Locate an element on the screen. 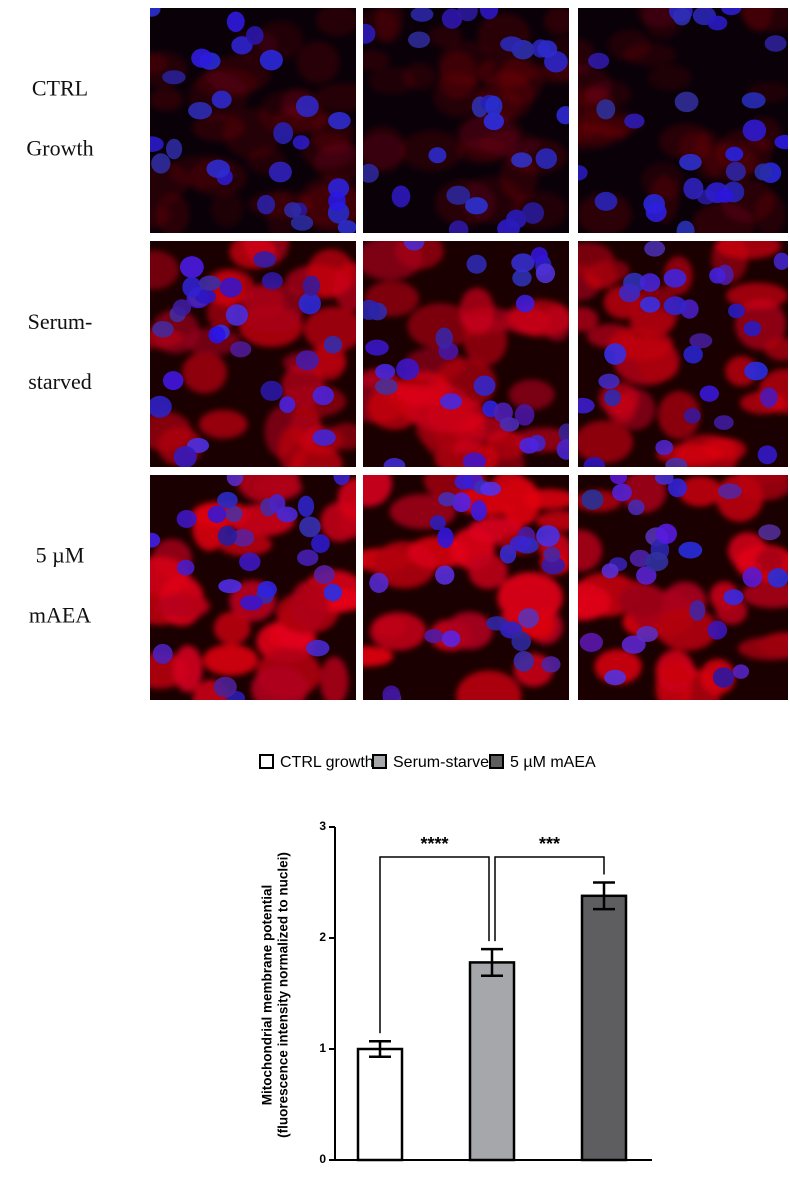  y-tick-label: 1 is located at coordinates (322, 1048).